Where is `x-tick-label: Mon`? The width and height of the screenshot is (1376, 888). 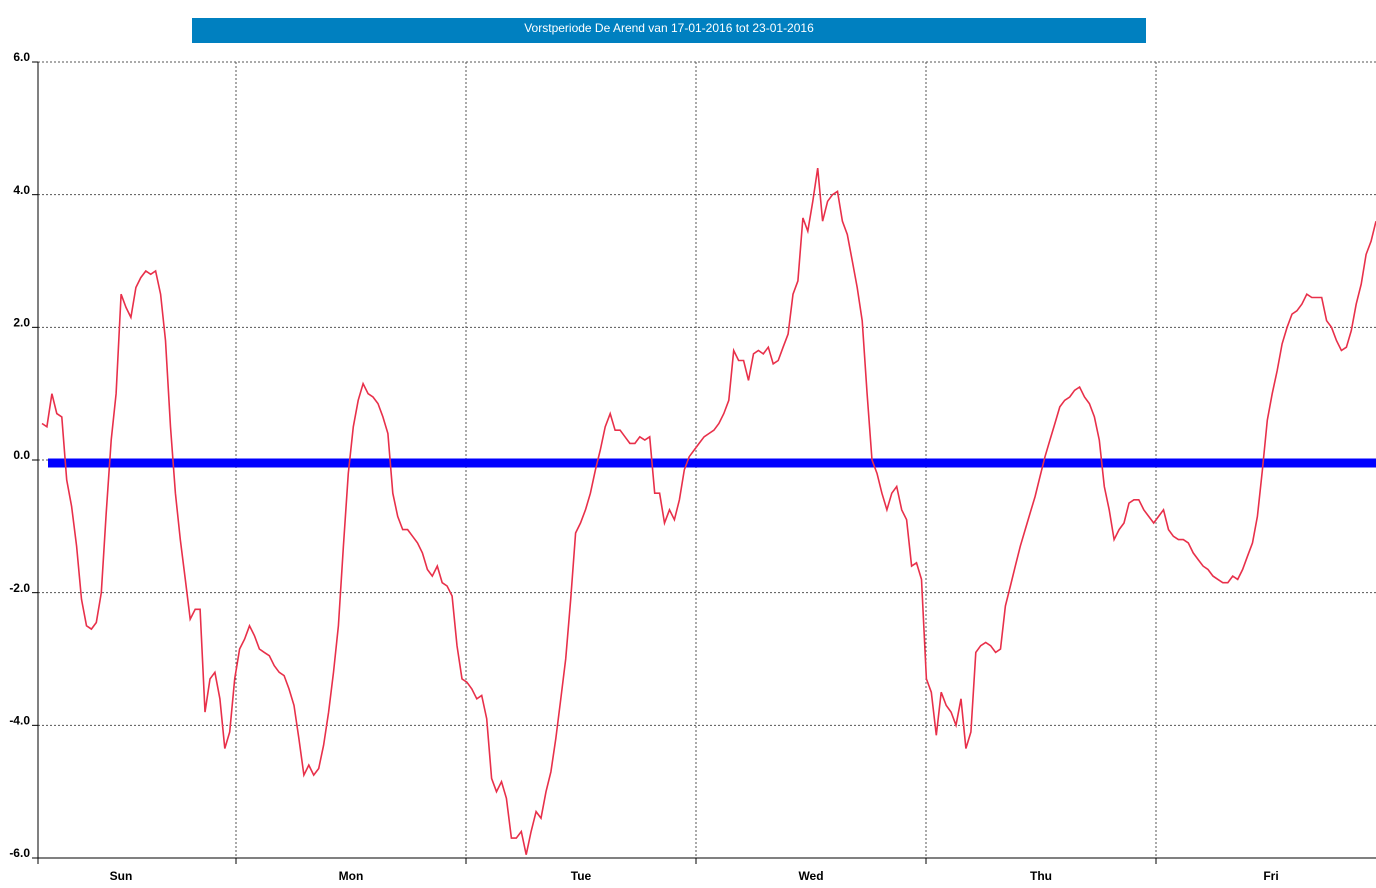
x-tick-label: Mon is located at coordinates (351, 876).